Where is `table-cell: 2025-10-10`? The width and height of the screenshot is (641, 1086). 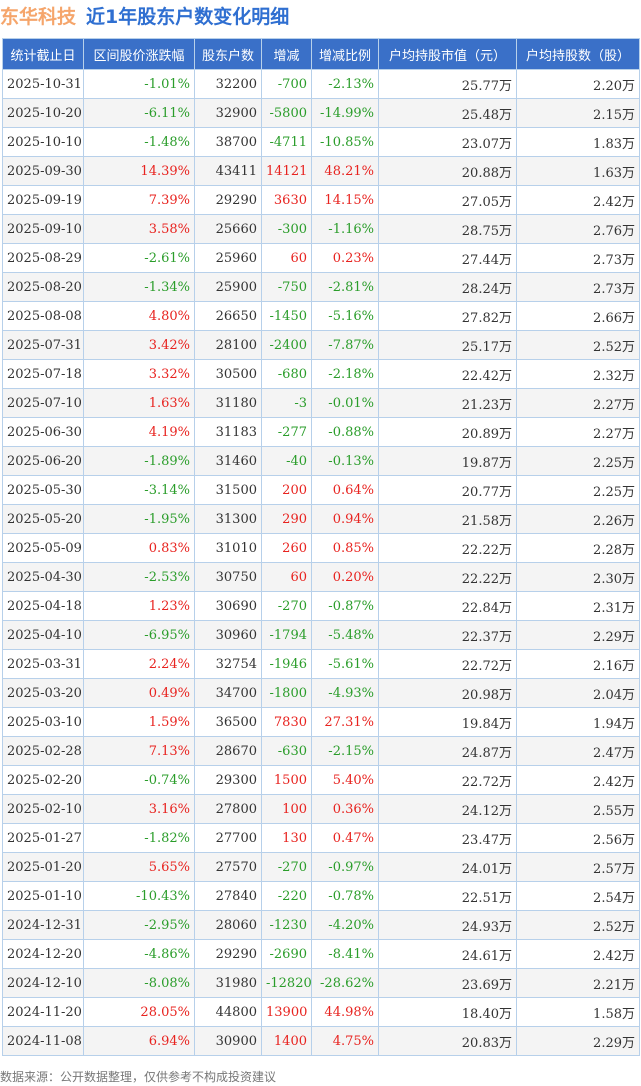 table-cell: 2025-10-10 is located at coordinates (43, 142).